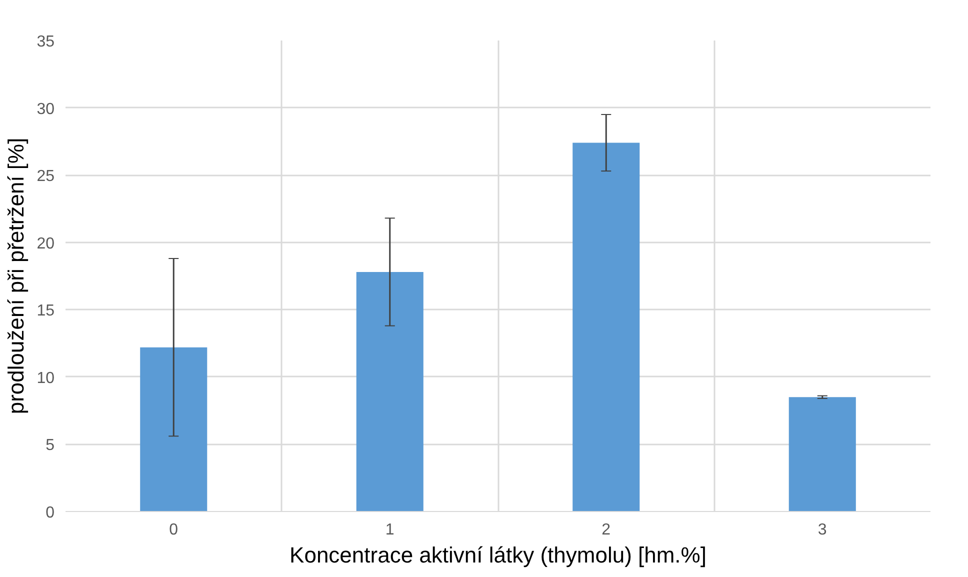  I want to click on y-tick-label: 5, so click(50, 445).